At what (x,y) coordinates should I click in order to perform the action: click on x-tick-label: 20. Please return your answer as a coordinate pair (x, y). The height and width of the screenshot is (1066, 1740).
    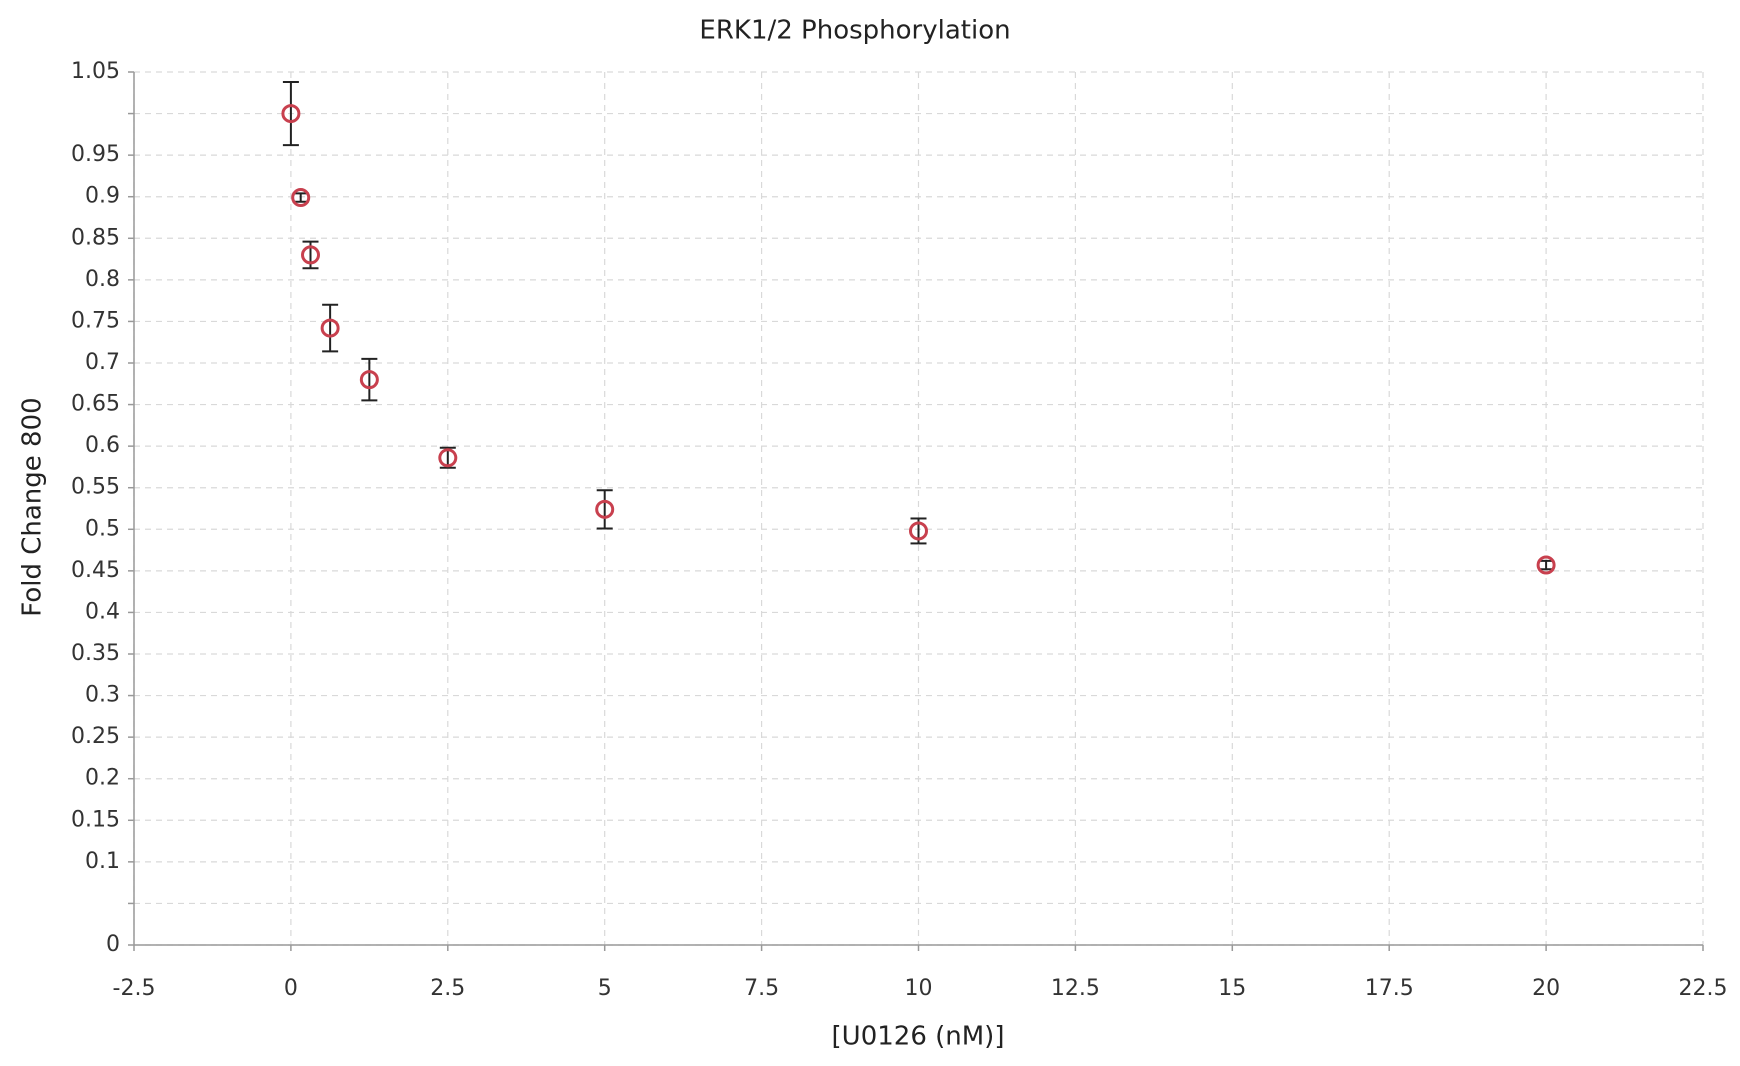
    Looking at the image, I should click on (1546, 988).